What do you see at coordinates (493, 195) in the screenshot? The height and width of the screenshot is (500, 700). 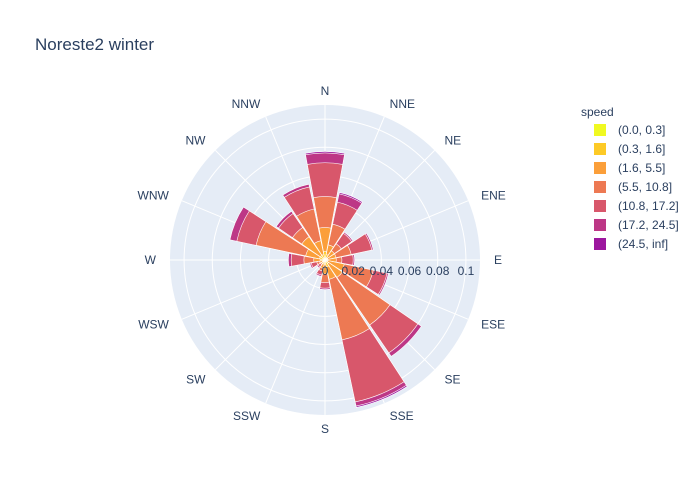 I see `direction-label-ene: ENE` at bounding box center [493, 195].